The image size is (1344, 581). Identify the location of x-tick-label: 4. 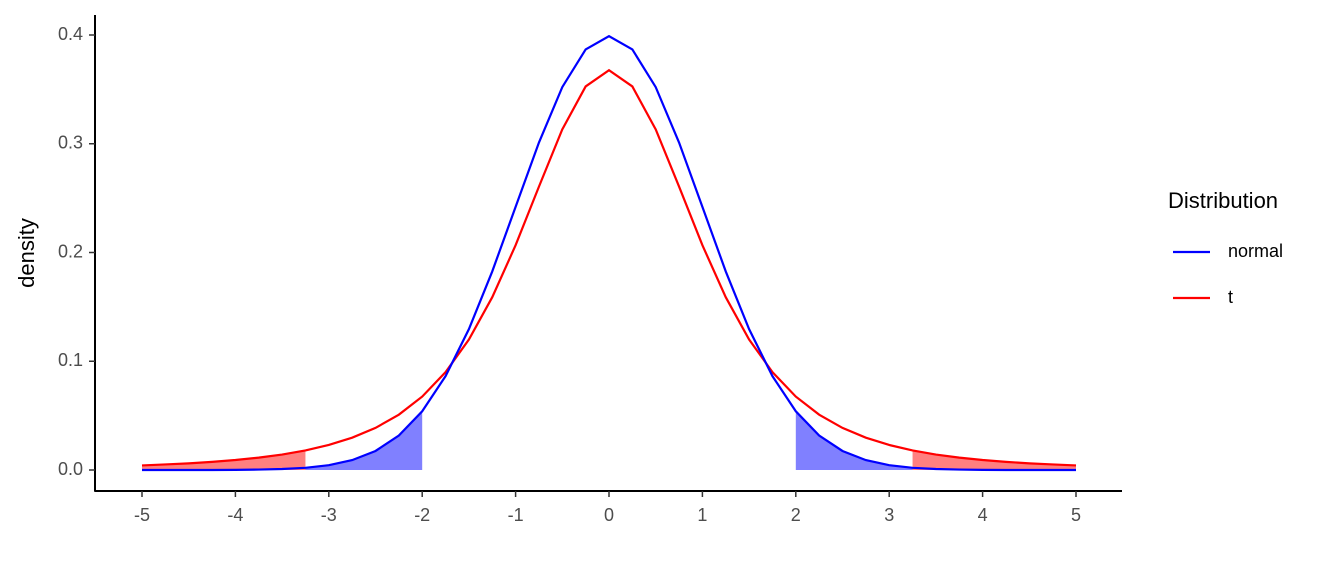
(983, 515).